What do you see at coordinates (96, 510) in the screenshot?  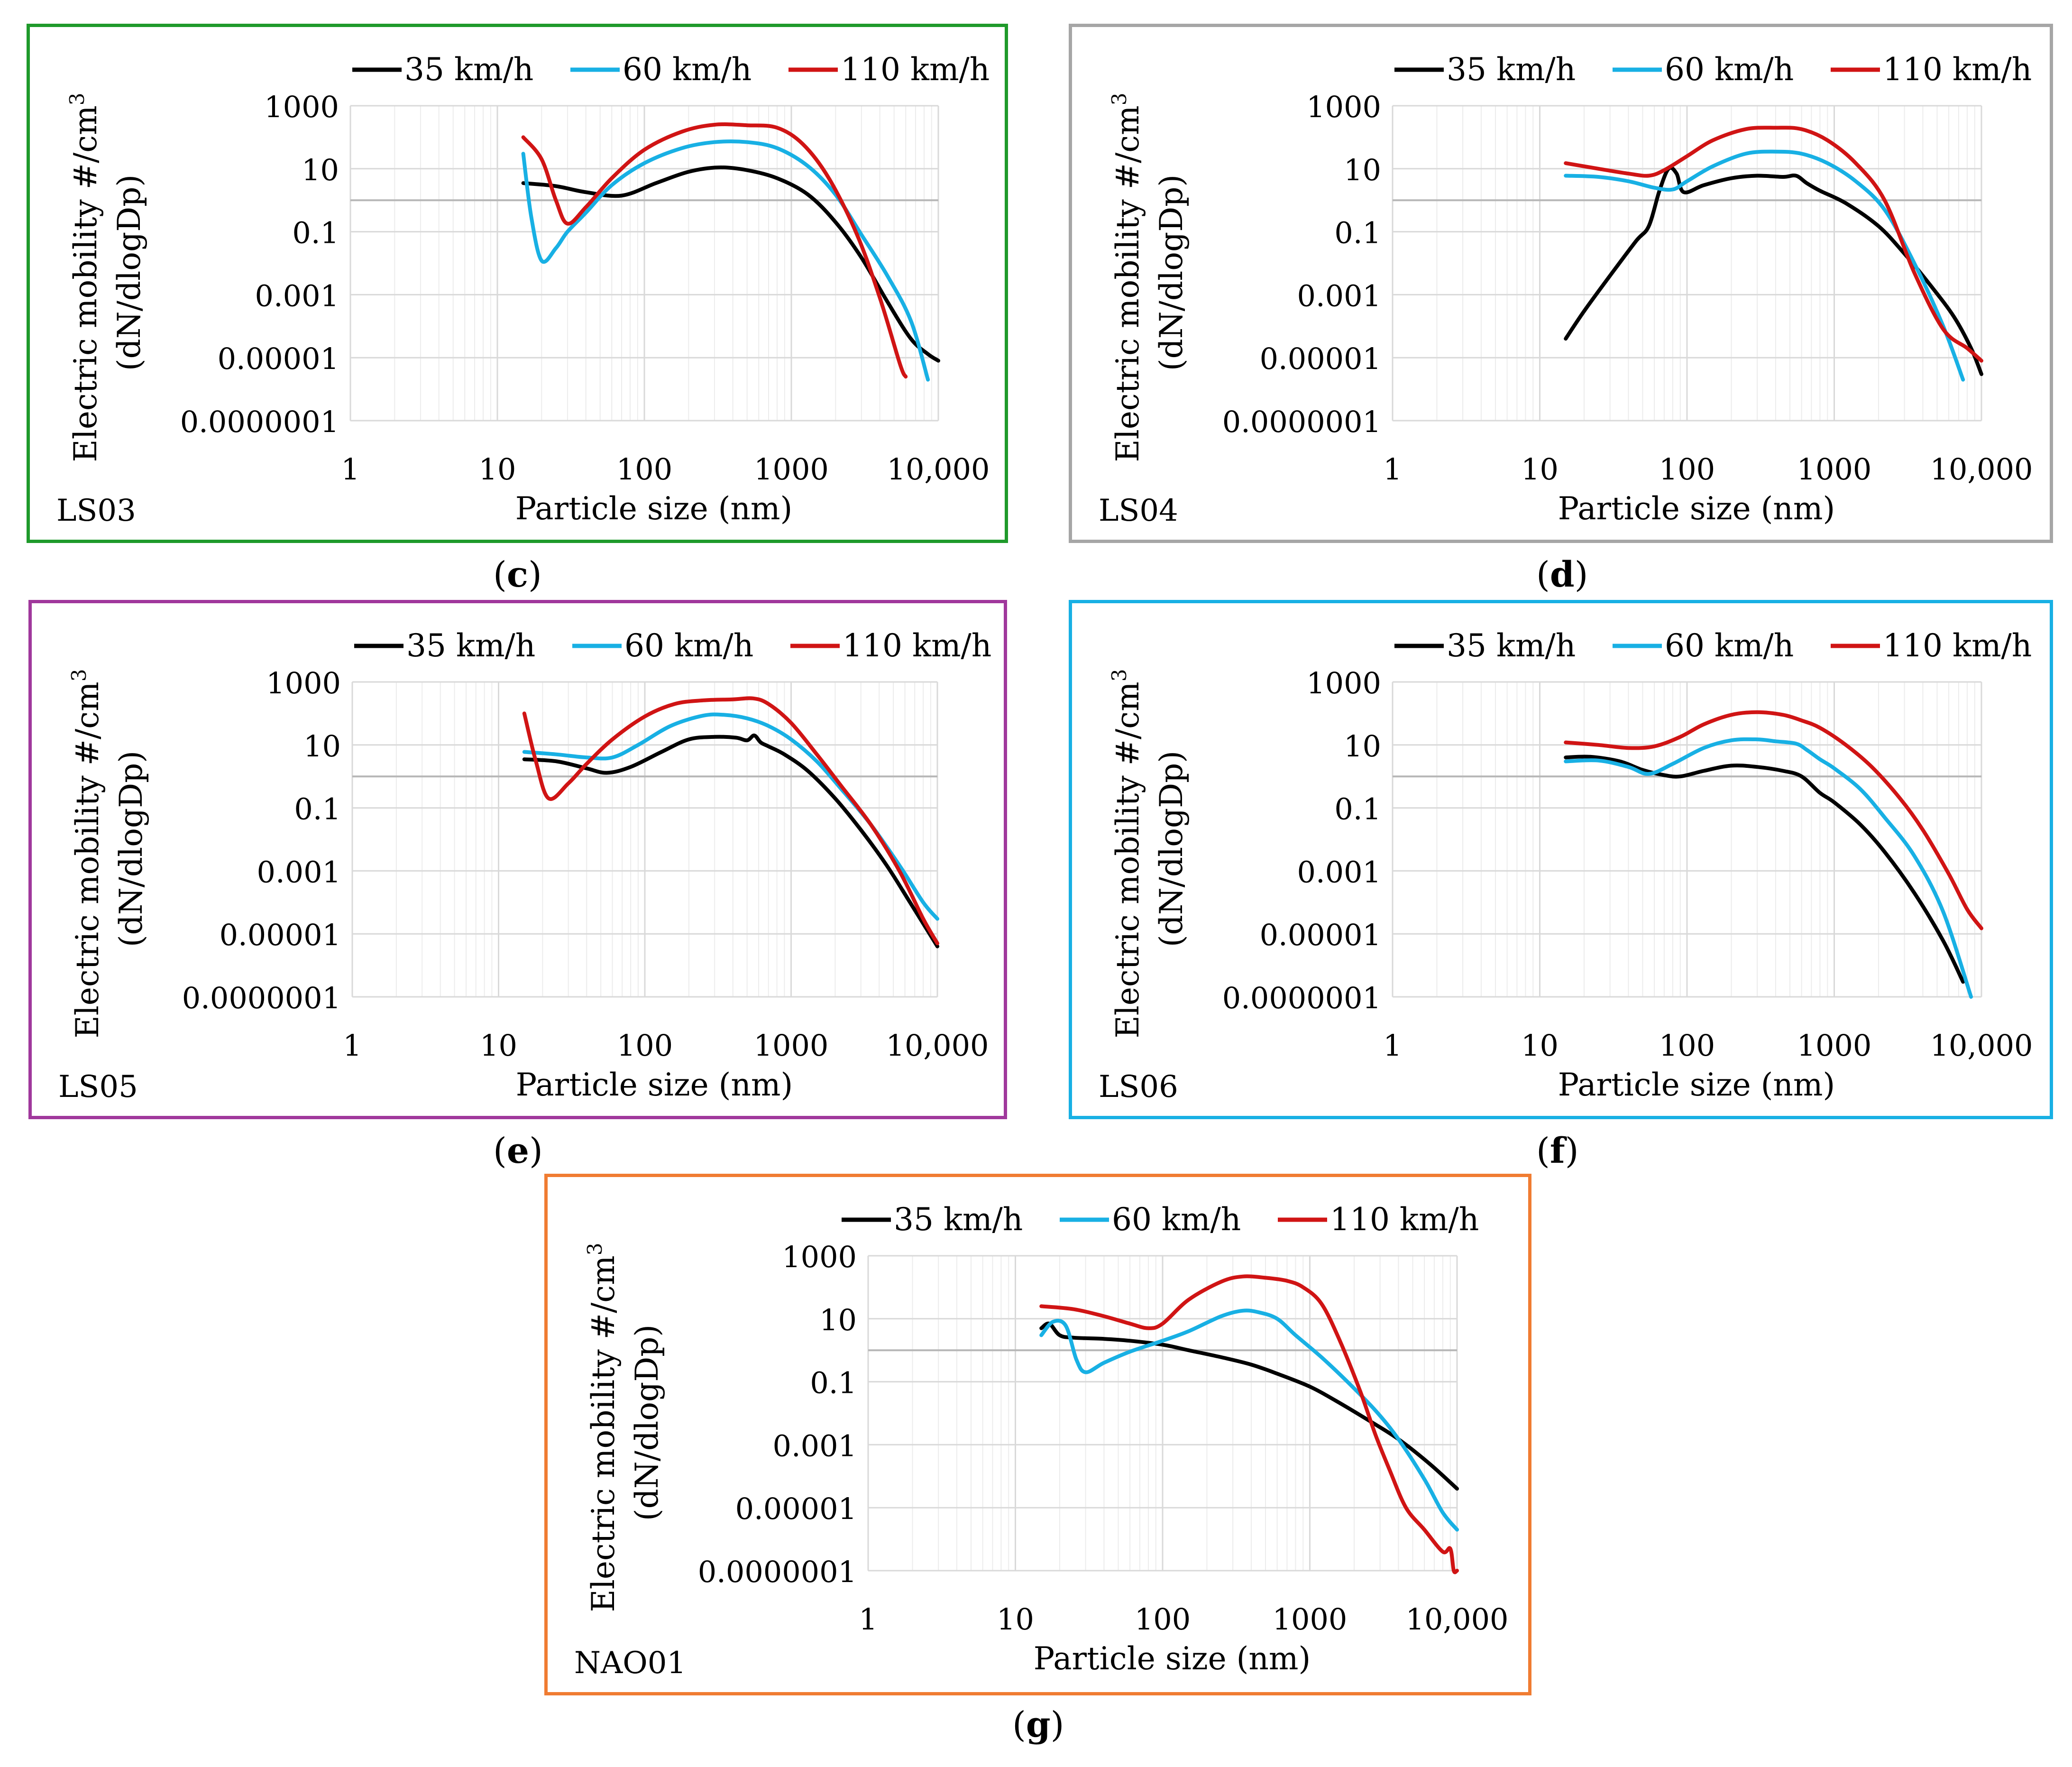 I see `panel-label: LS03` at bounding box center [96, 510].